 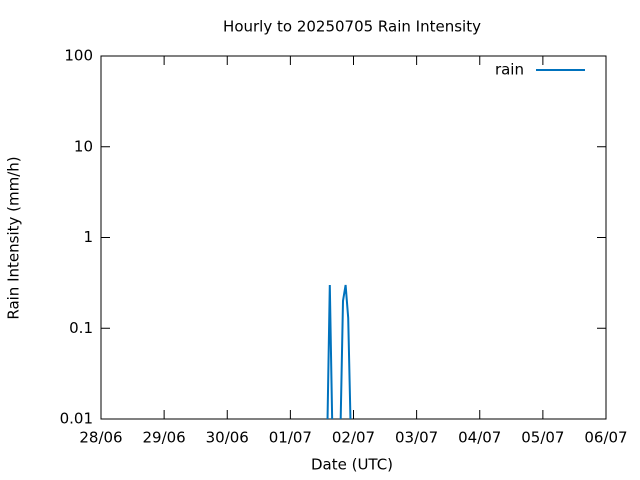 I want to click on y-tick-label: 0.01, so click(x=76, y=419).